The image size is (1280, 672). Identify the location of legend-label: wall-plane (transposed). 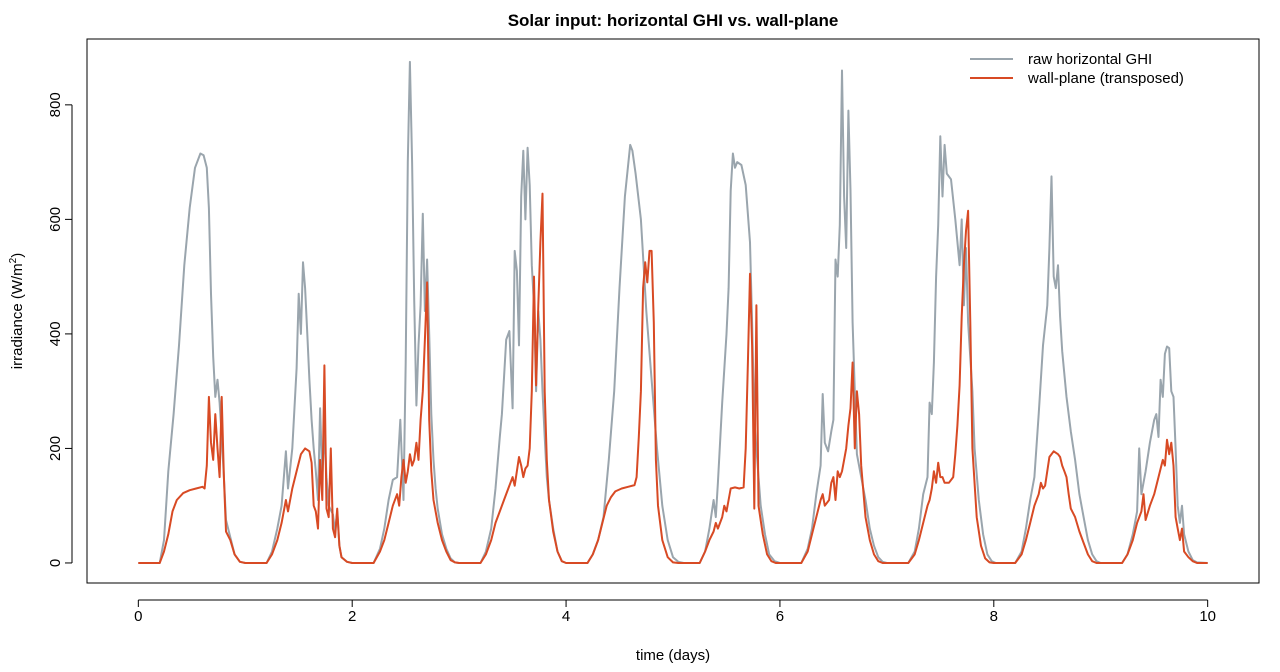
(1105, 78).